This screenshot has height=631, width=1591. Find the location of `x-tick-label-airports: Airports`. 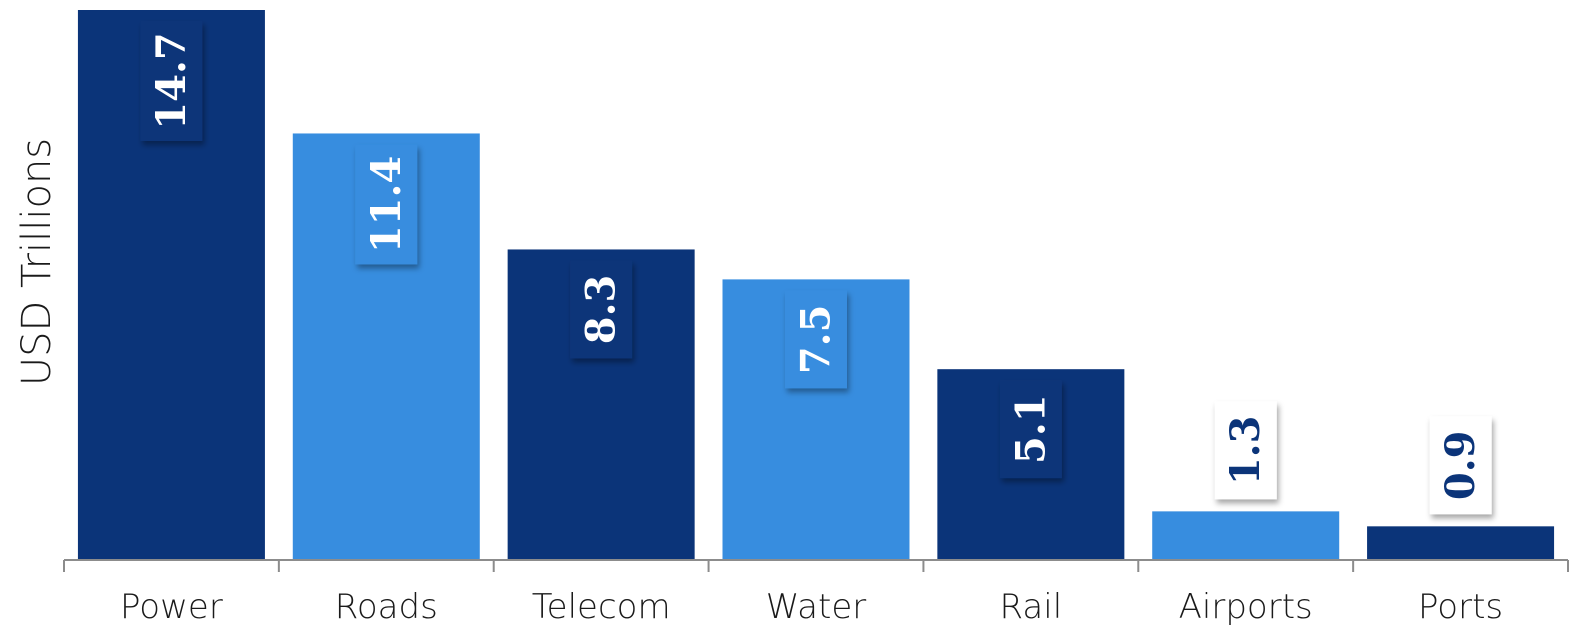

x-tick-label-airports: Airports is located at coordinates (1246, 607).